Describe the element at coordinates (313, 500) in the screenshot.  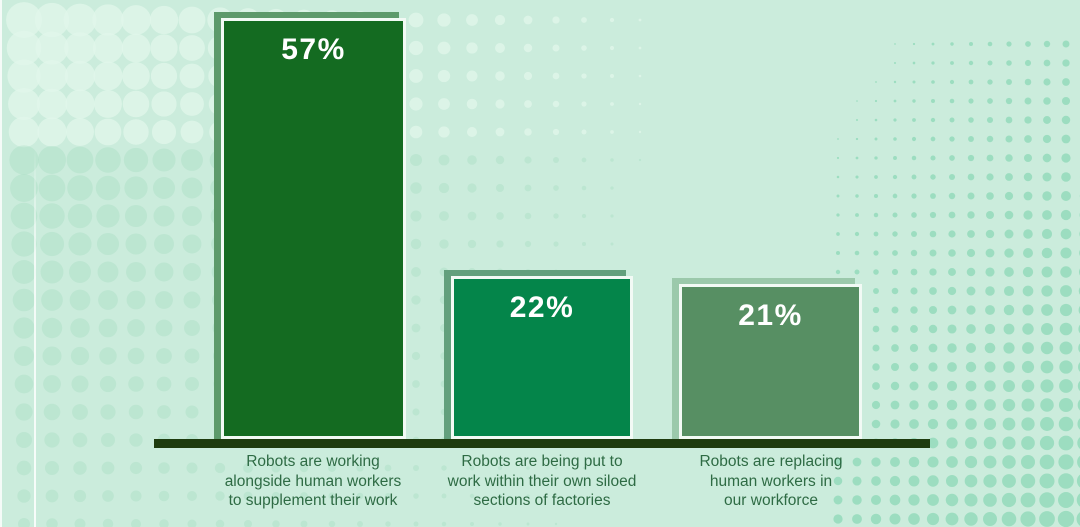
I see `label-line: to supplement their work` at that location.